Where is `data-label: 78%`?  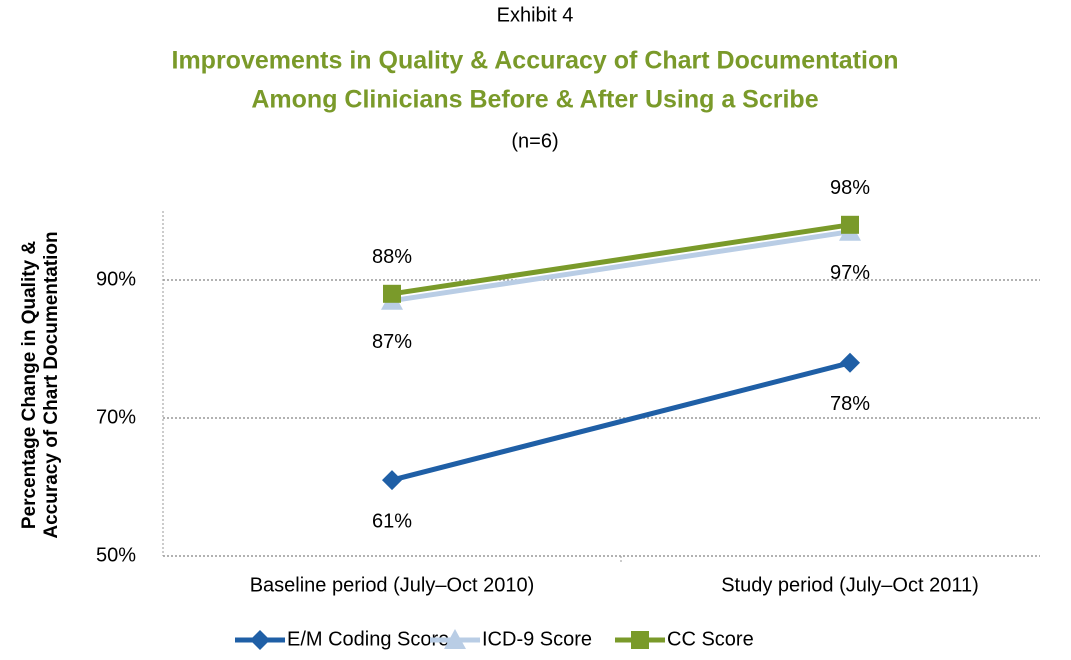 data-label: 78% is located at coordinates (850, 404).